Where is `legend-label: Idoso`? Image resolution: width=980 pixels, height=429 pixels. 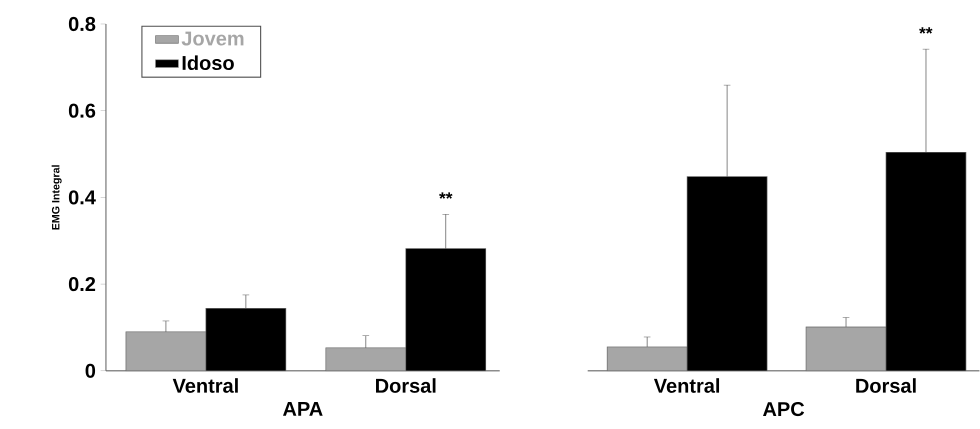 legend-label: Idoso is located at coordinates (208, 62).